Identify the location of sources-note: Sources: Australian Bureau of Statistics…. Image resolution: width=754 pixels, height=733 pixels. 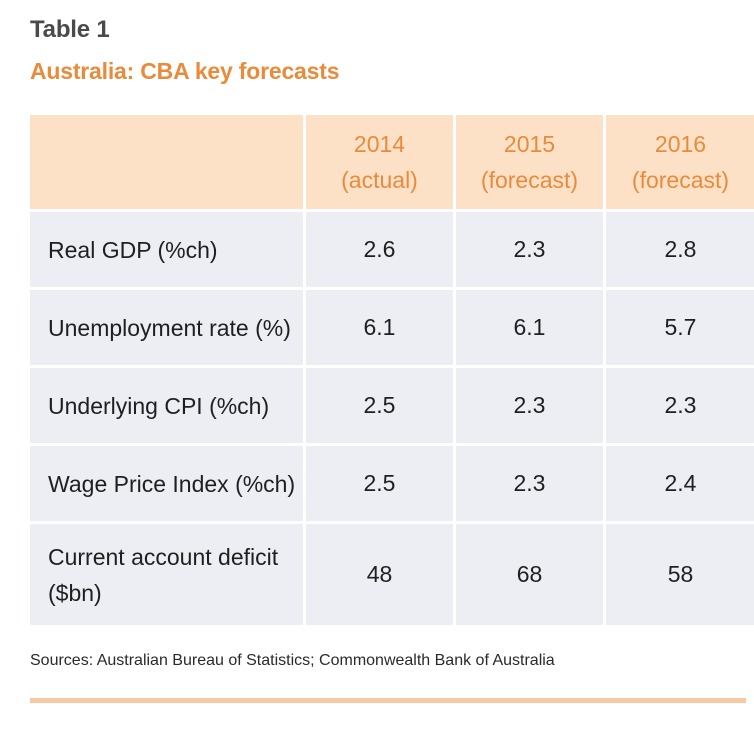
(292, 660).